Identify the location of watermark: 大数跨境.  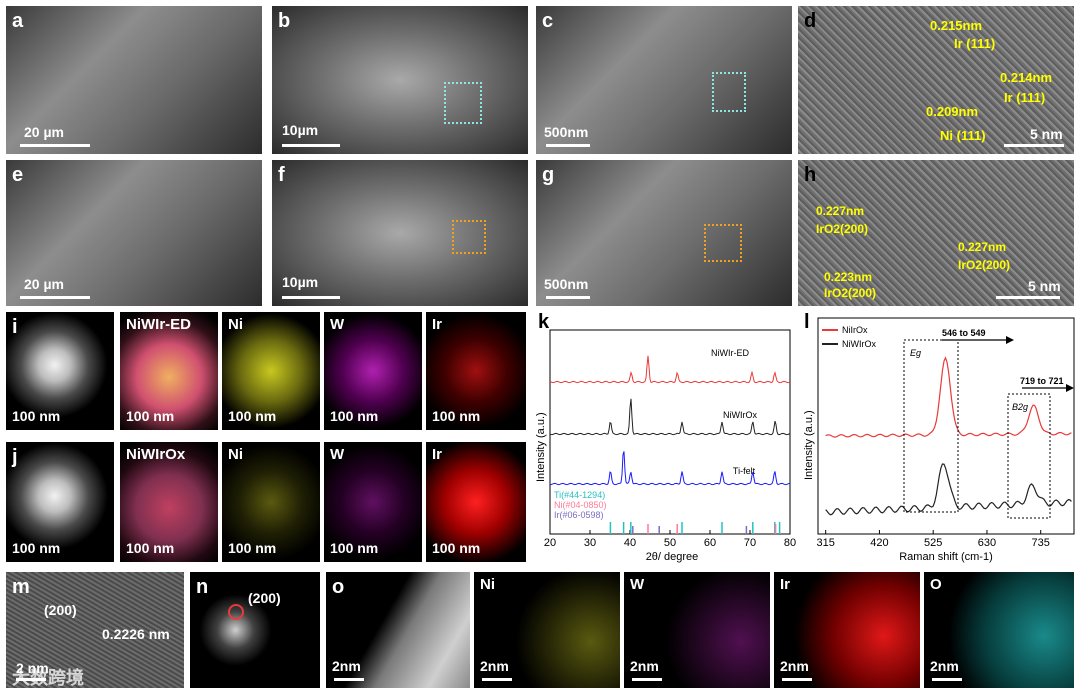
(48, 678).